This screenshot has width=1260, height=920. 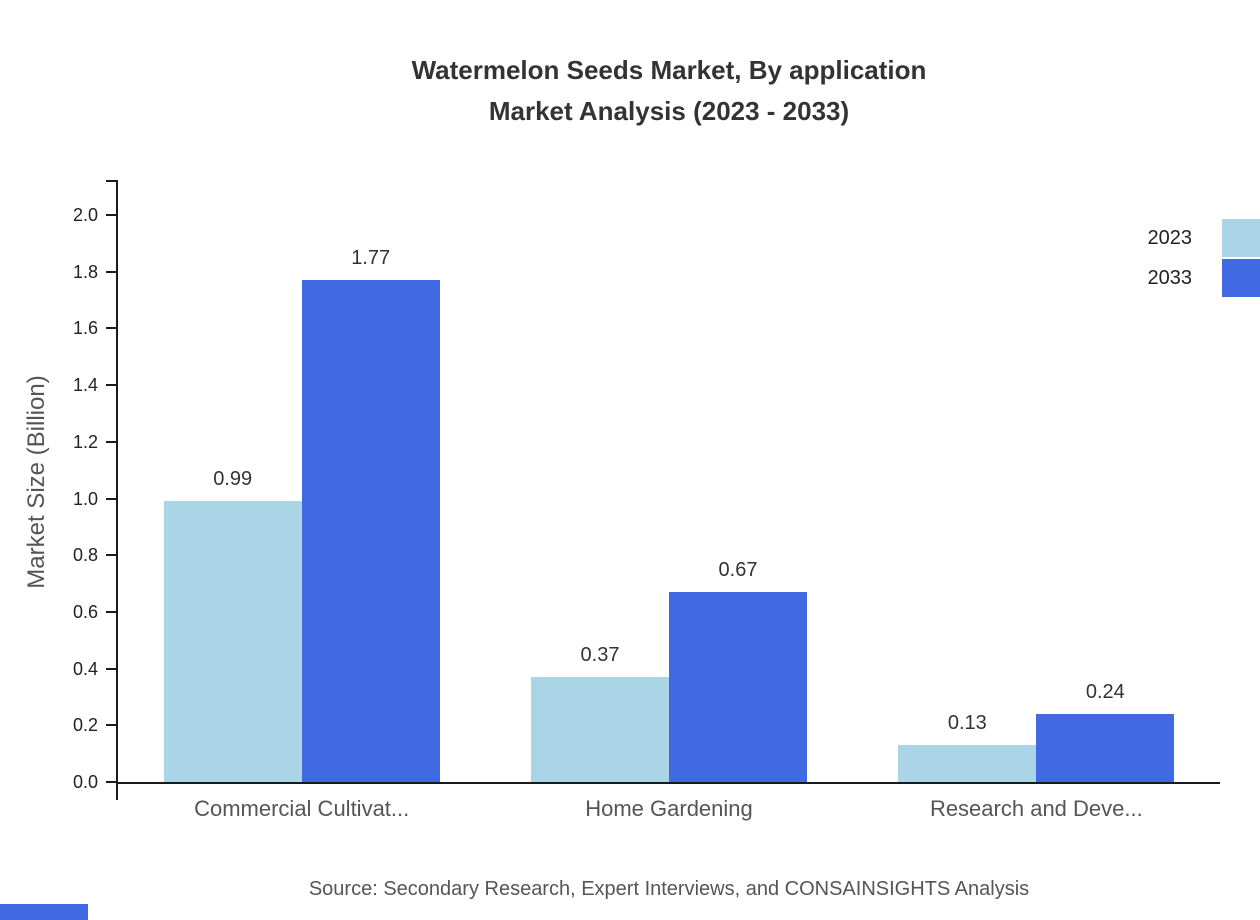 I want to click on y-axis-line, so click(x=117, y=490).